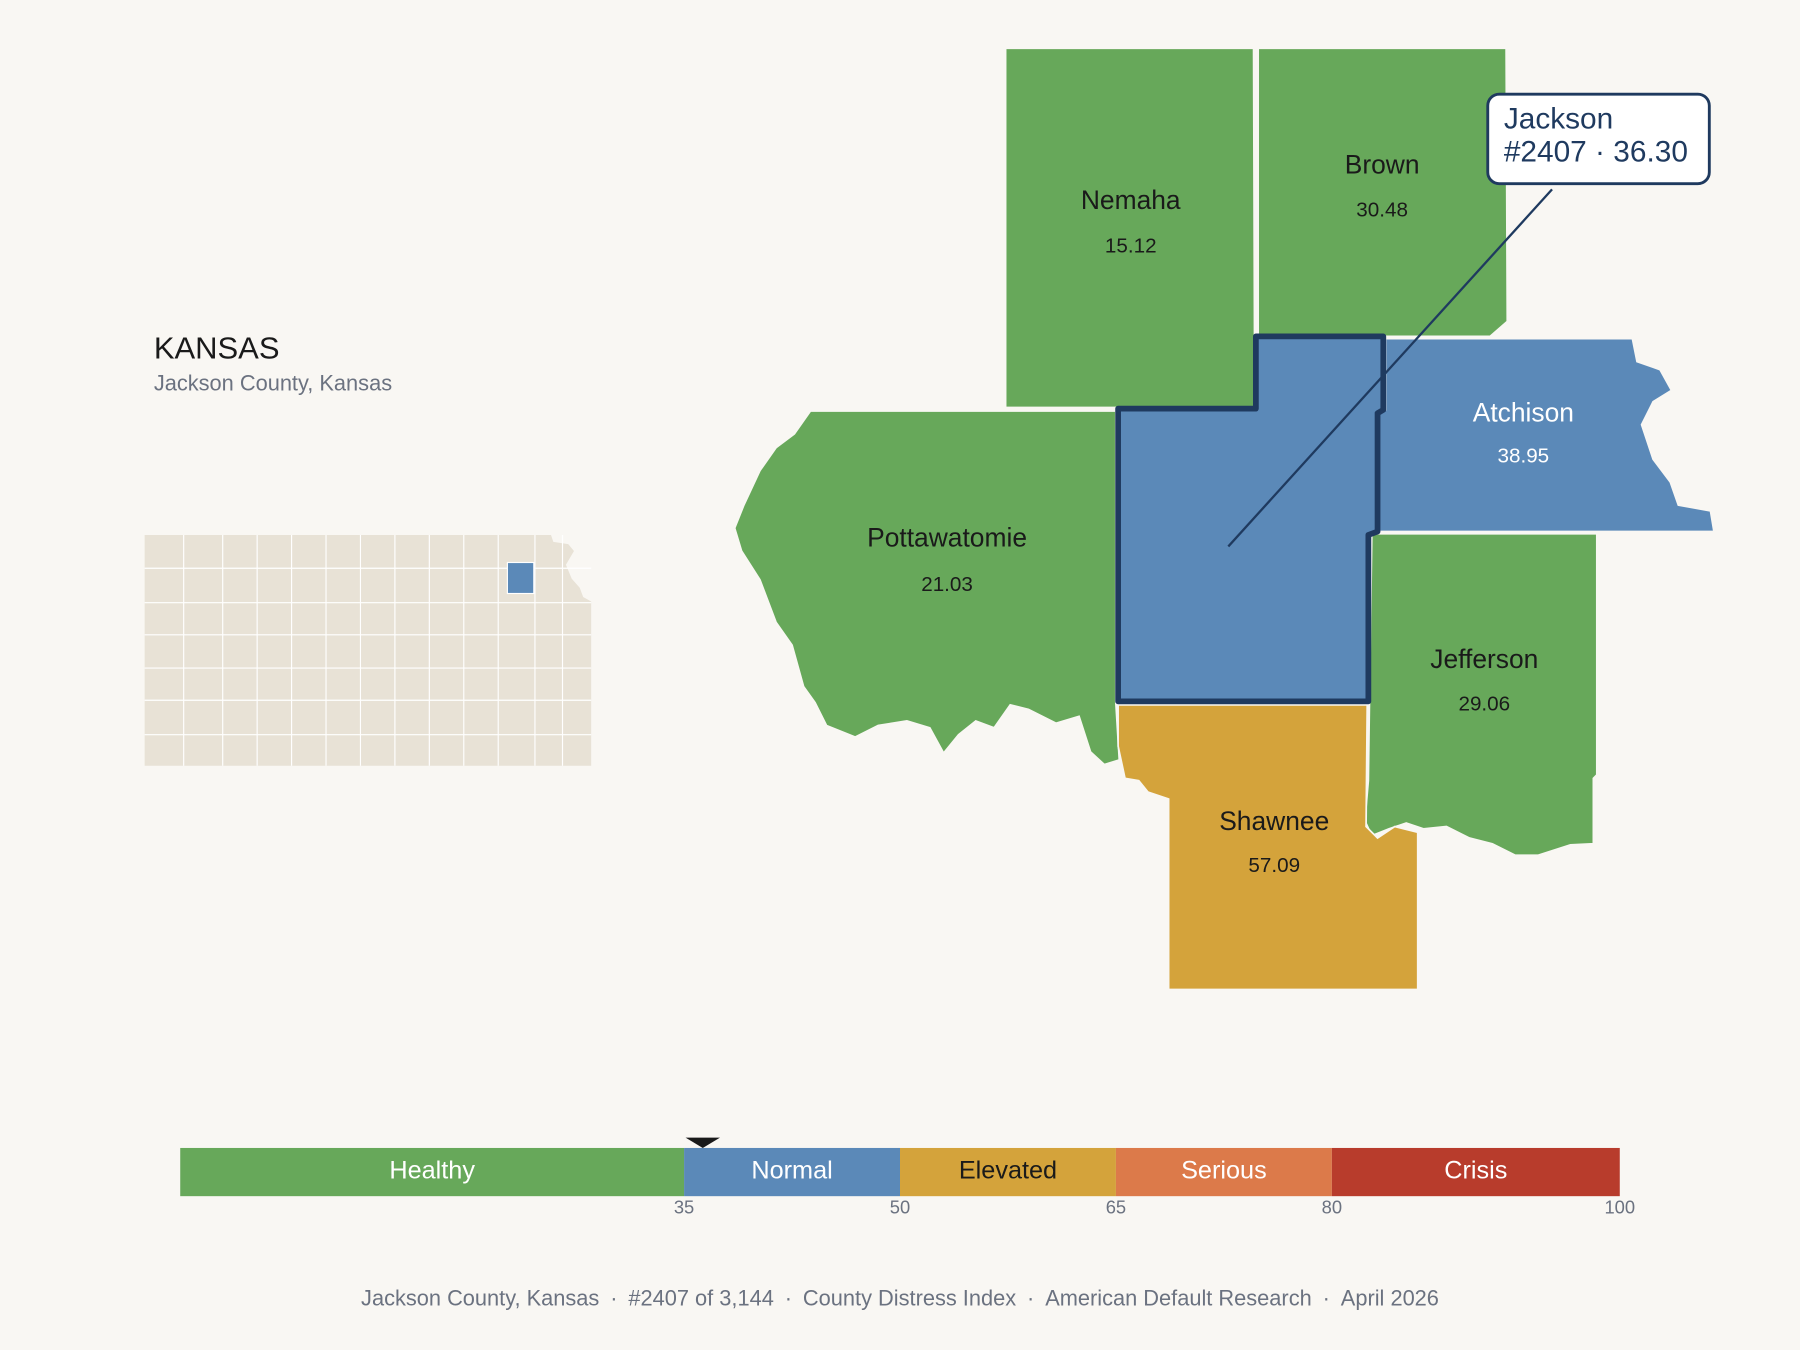  What do you see at coordinates (1523, 455) in the screenshot?
I see `county-value: 38.95` at bounding box center [1523, 455].